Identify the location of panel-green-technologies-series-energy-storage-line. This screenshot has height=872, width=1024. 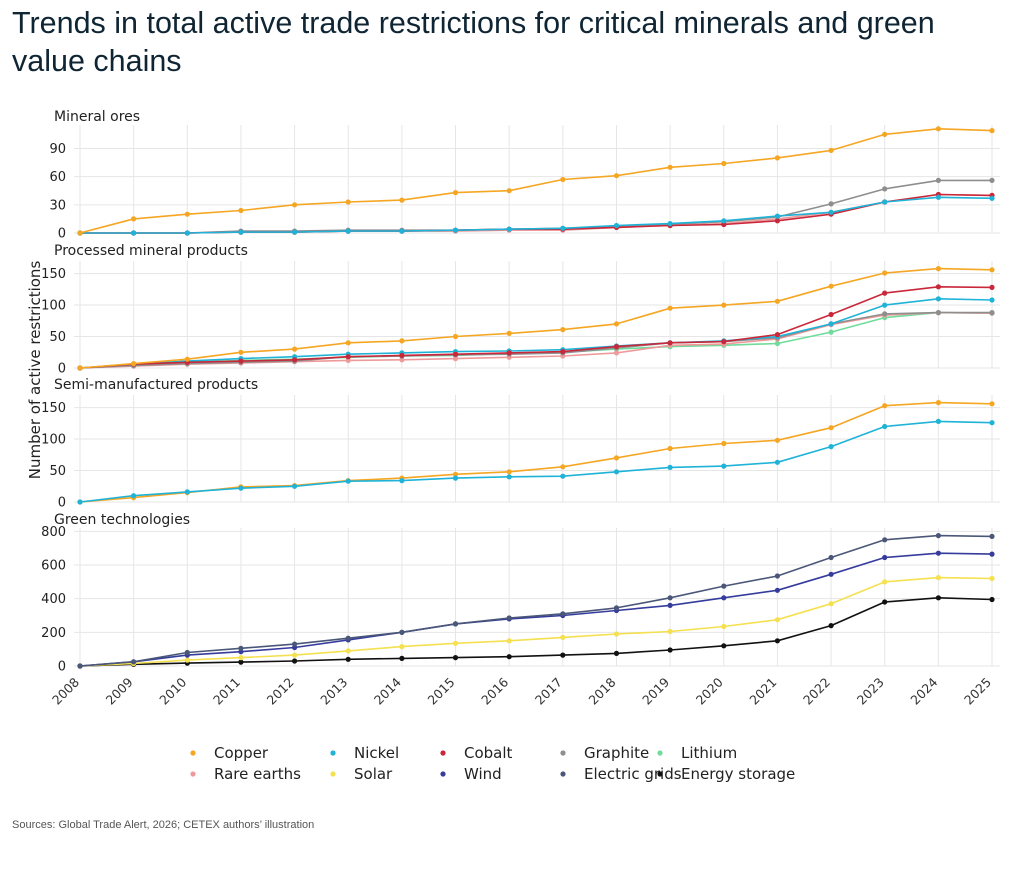
(536, 631).